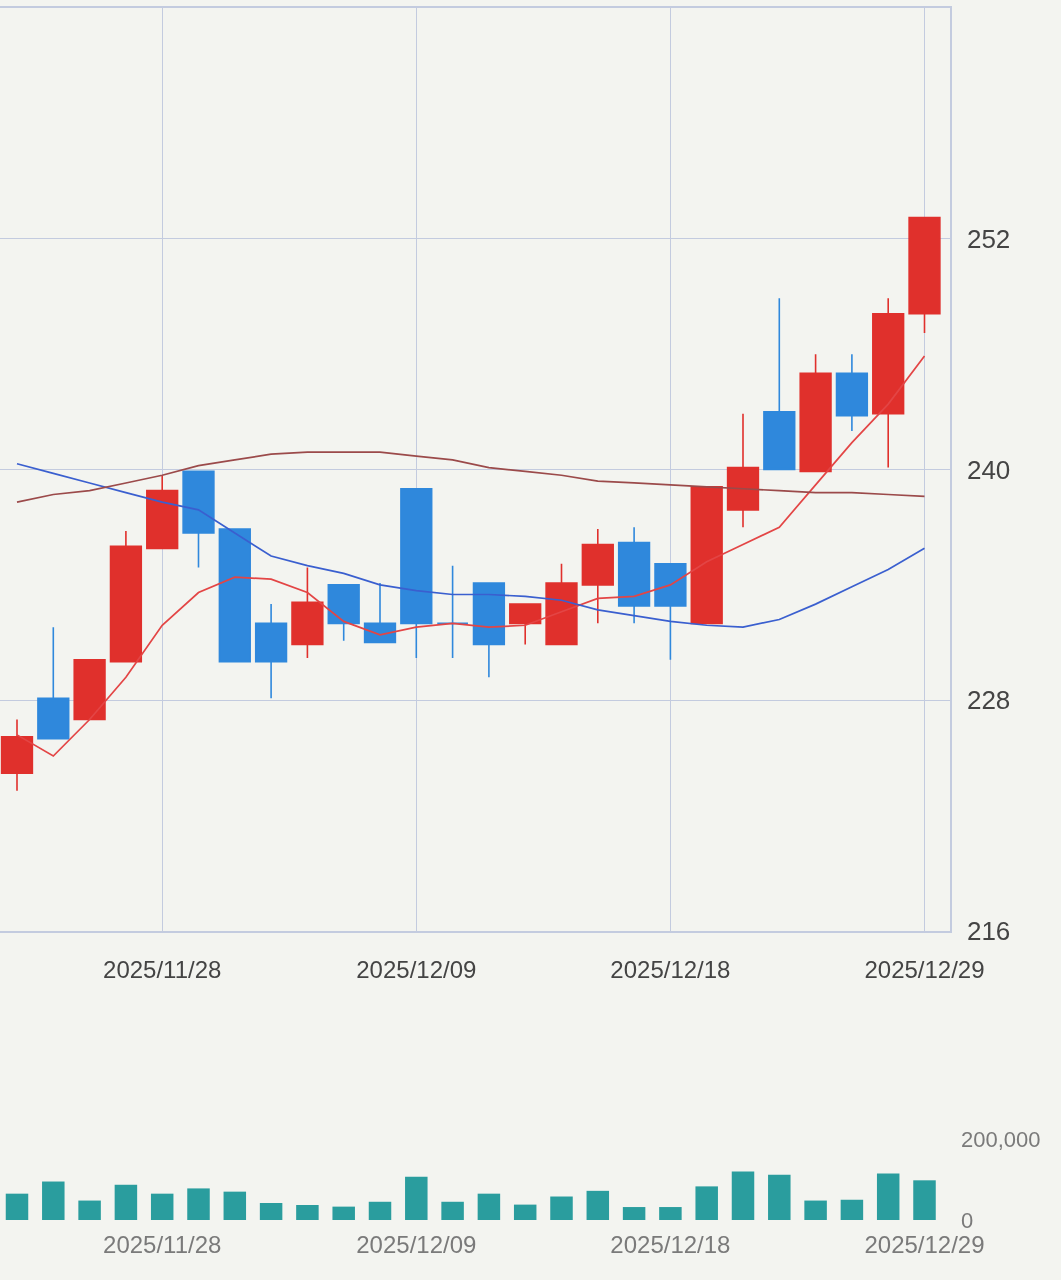  Describe the element at coordinates (988, 700) in the screenshot. I see `y-tick-label: 228` at that location.